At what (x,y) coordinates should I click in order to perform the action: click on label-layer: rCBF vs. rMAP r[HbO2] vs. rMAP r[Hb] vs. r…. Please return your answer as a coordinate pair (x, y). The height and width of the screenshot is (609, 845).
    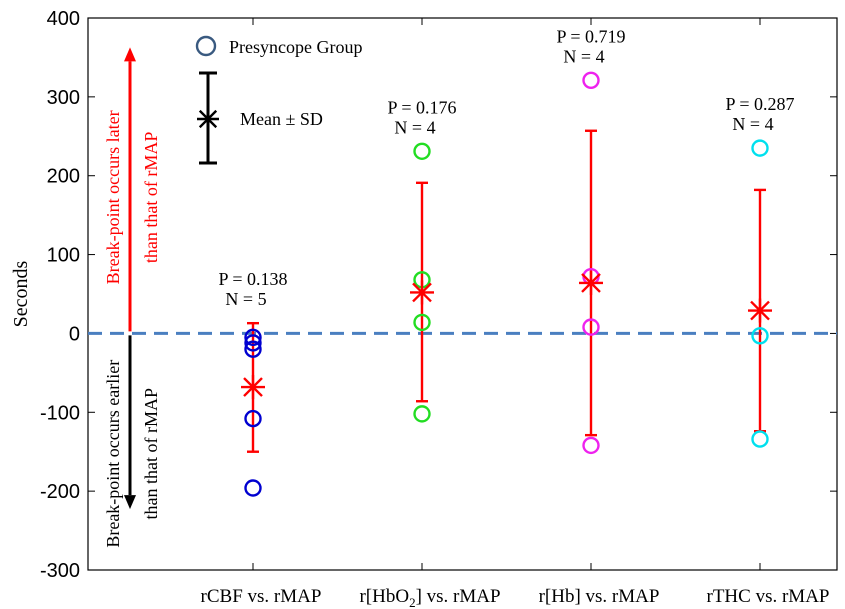
    Looking at the image, I should click on (515, 597).